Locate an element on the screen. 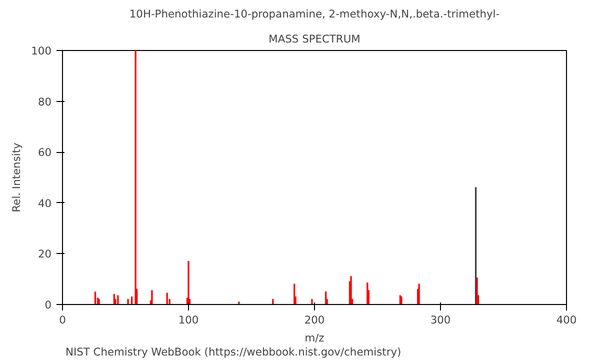  x-tick-label: 300 is located at coordinates (440, 320).